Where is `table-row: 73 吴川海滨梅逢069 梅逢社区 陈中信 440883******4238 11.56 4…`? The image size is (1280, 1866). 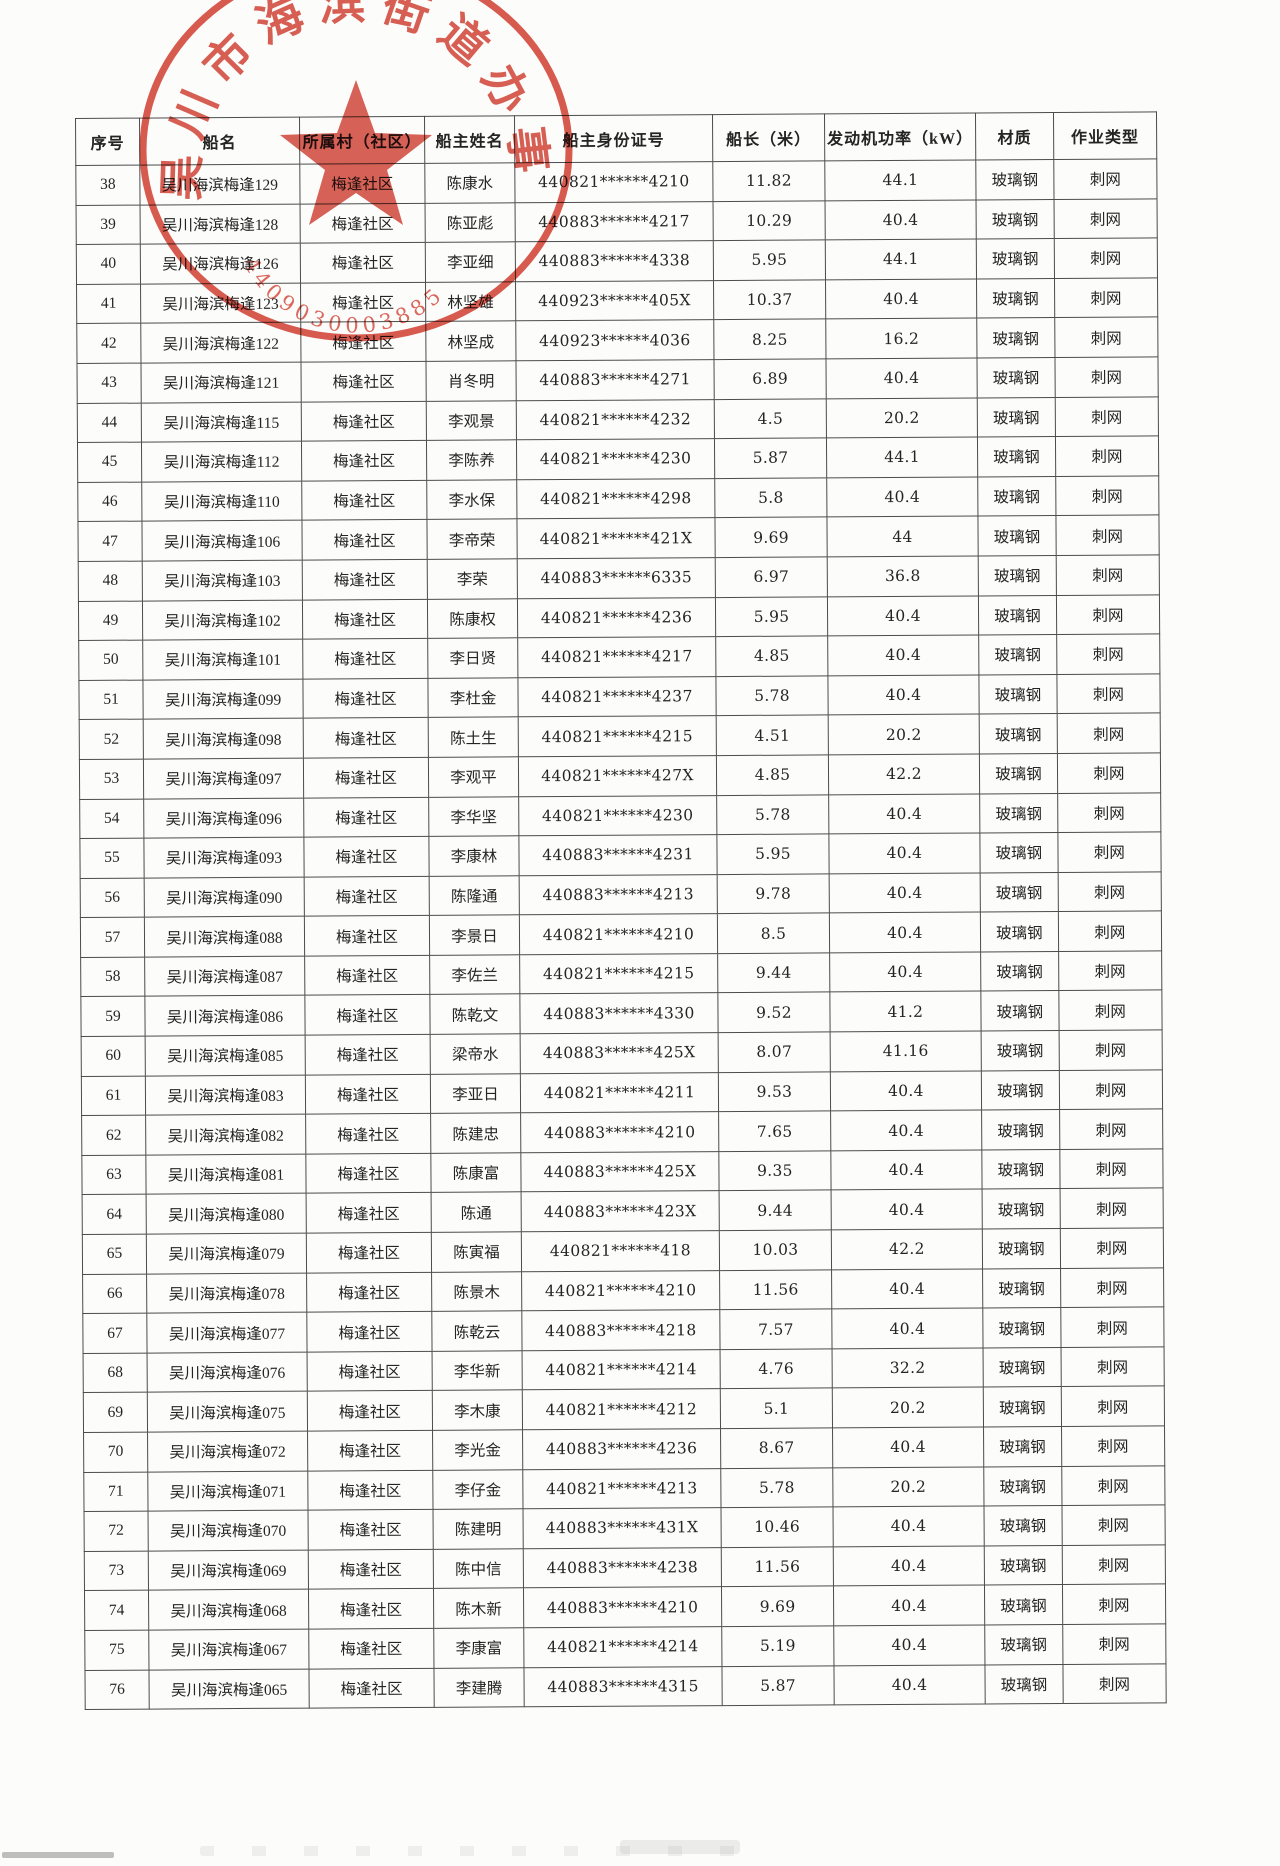
table-row: 73 吴川海滨梅逢069 梅逢社区 陈中信 440883******4238 11.56 4… is located at coordinates (625, 1567).